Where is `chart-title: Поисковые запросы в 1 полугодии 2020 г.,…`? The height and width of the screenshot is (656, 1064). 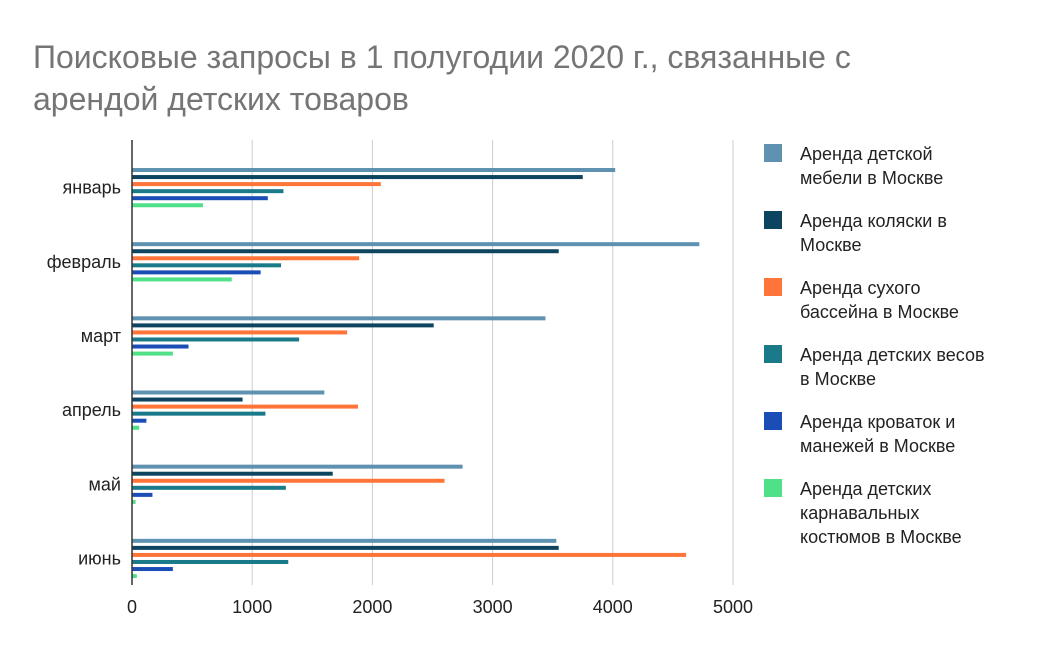
chart-title: Поисковые запросы в 1 полугодии 2020 г.,… is located at coordinates (442, 78).